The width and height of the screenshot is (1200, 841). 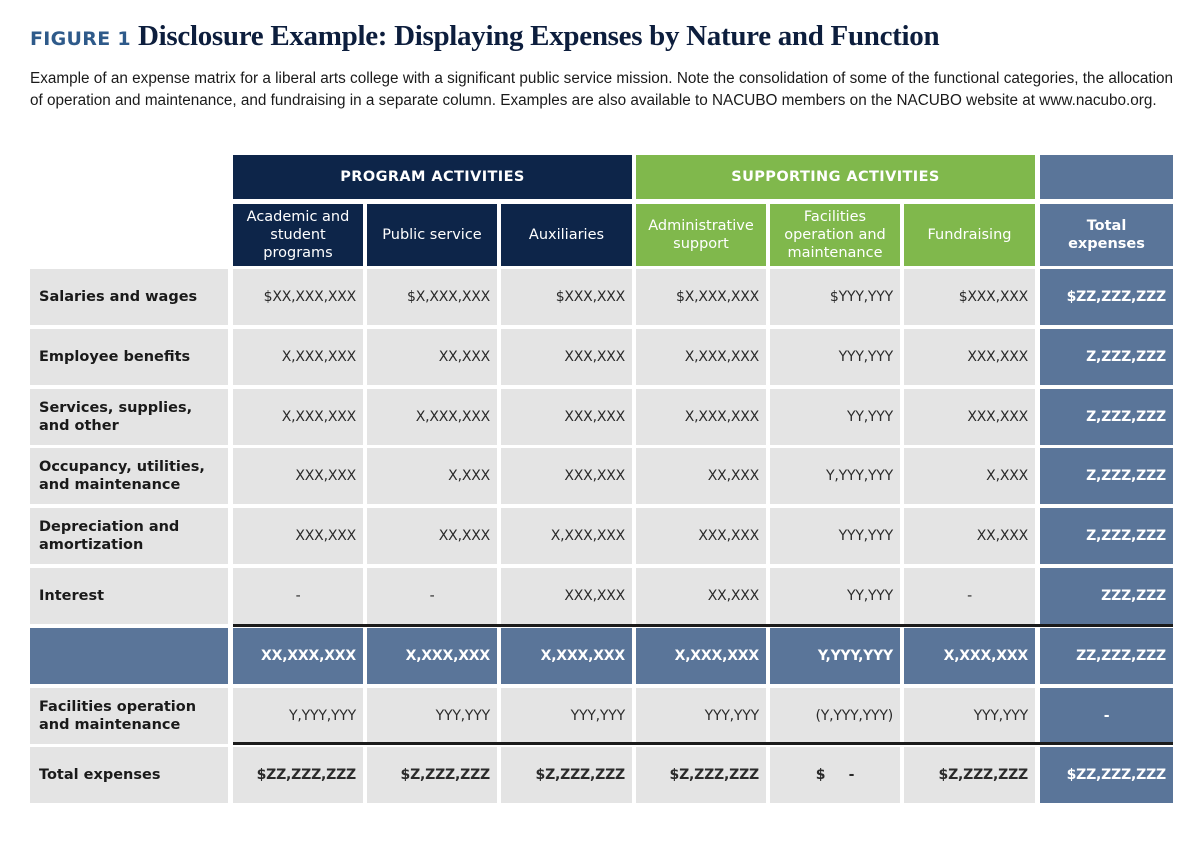 What do you see at coordinates (298, 297) in the screenshot?
I see `table-cell: $XX,XXX,XXX` at bounding box center [298, 297].